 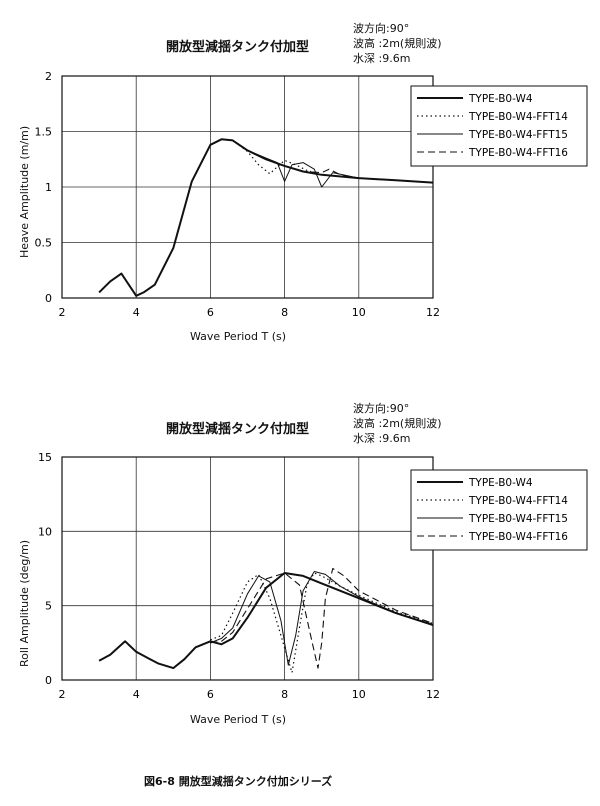 I want to click on chart2-legend-box, so click(x=499, y=510).